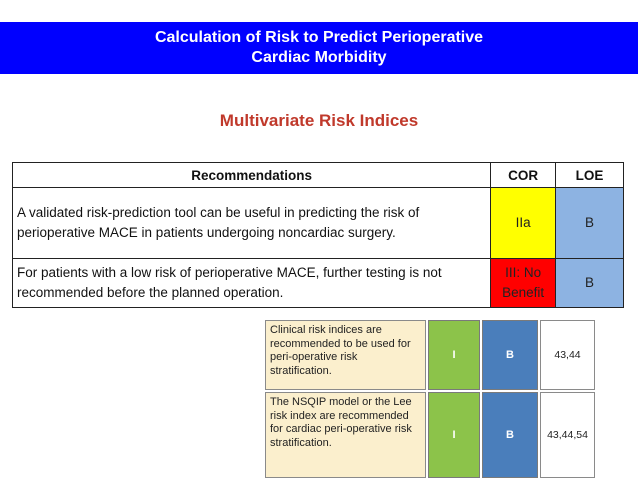  I want to click on inset-references-cell: 43,44,54, so click(567, 435).